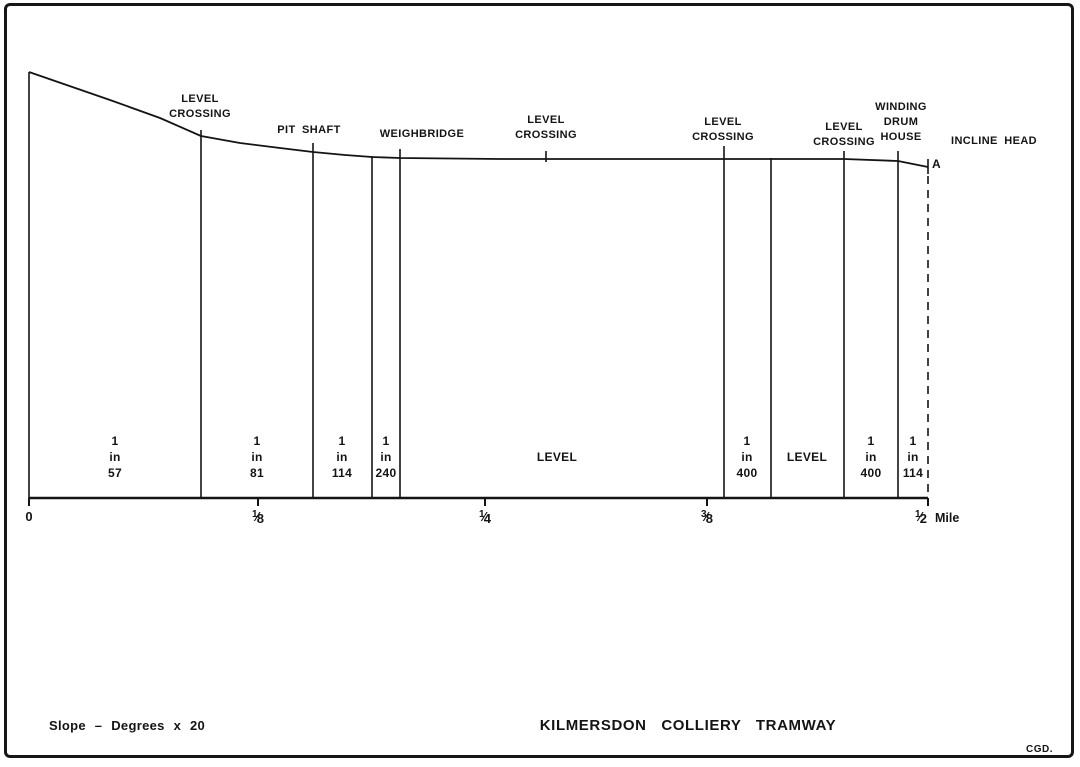  Describe the element at coordinates (257, 473) in the screenshot. I see `label-line: 81` at that location.